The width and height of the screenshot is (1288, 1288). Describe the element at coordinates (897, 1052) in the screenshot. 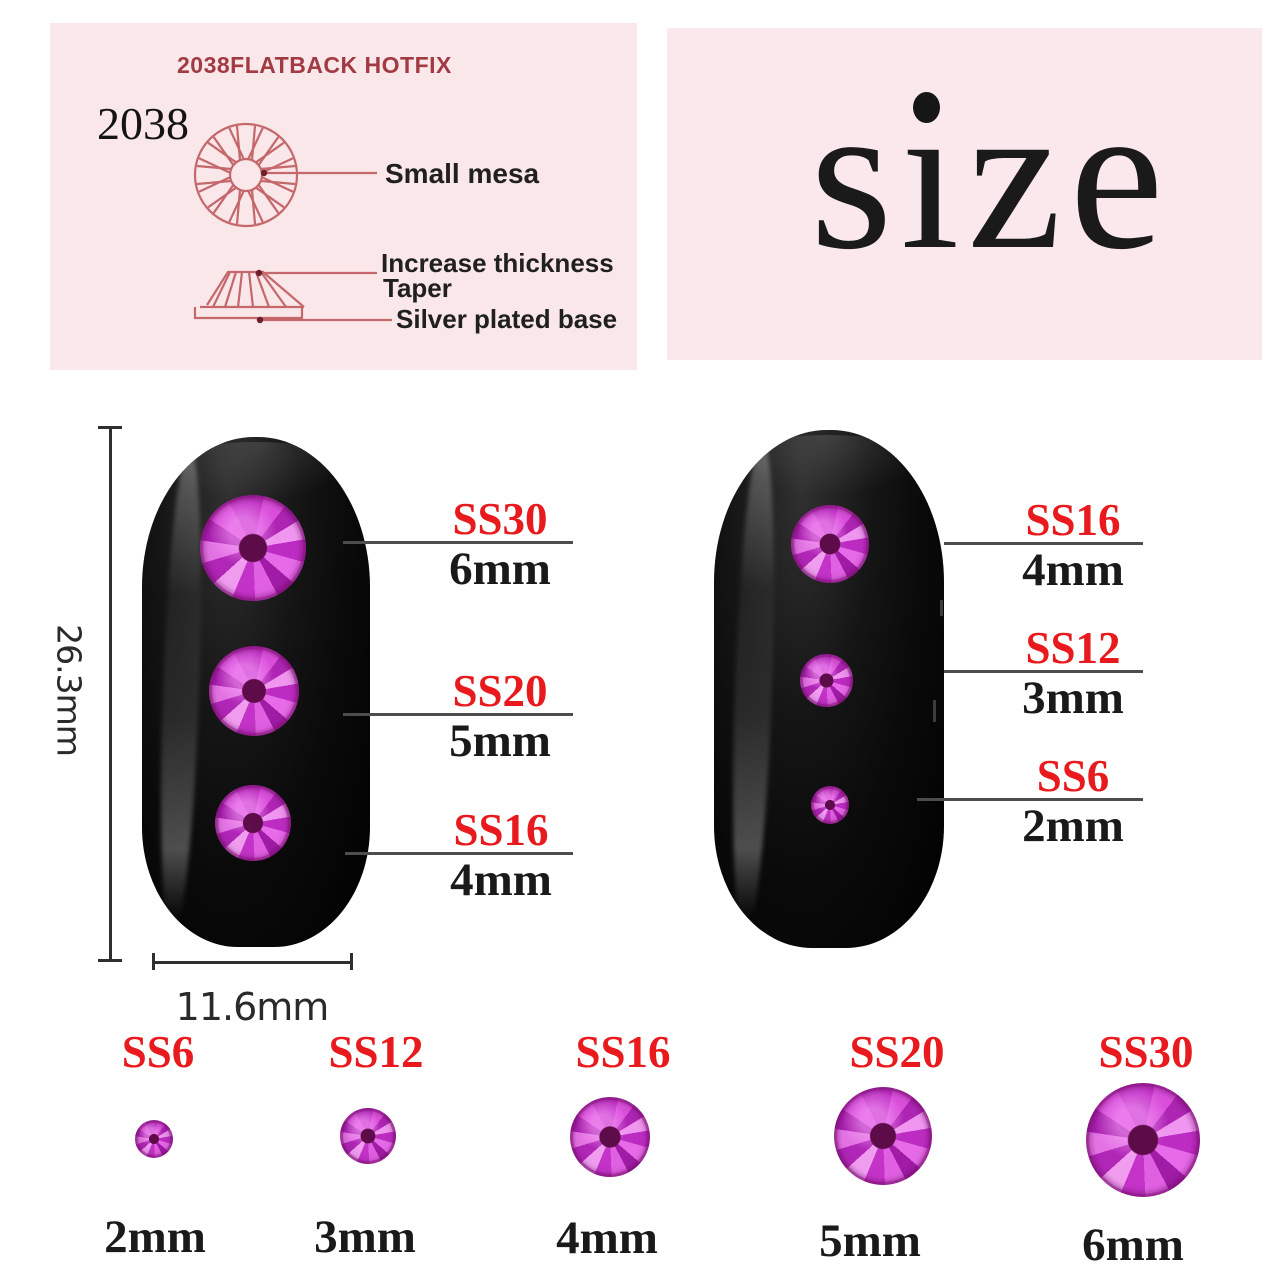

I see `chart-code-label: SS20` at that location.